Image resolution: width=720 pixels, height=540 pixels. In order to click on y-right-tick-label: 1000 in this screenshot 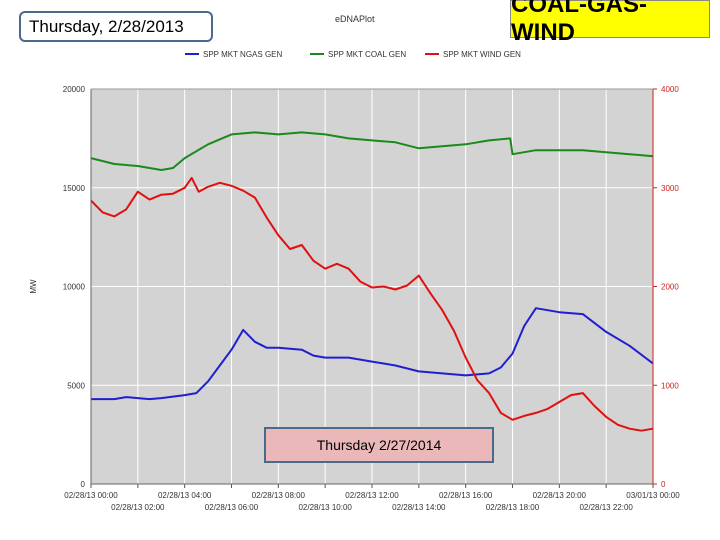, I will do `click(670, 385)`.